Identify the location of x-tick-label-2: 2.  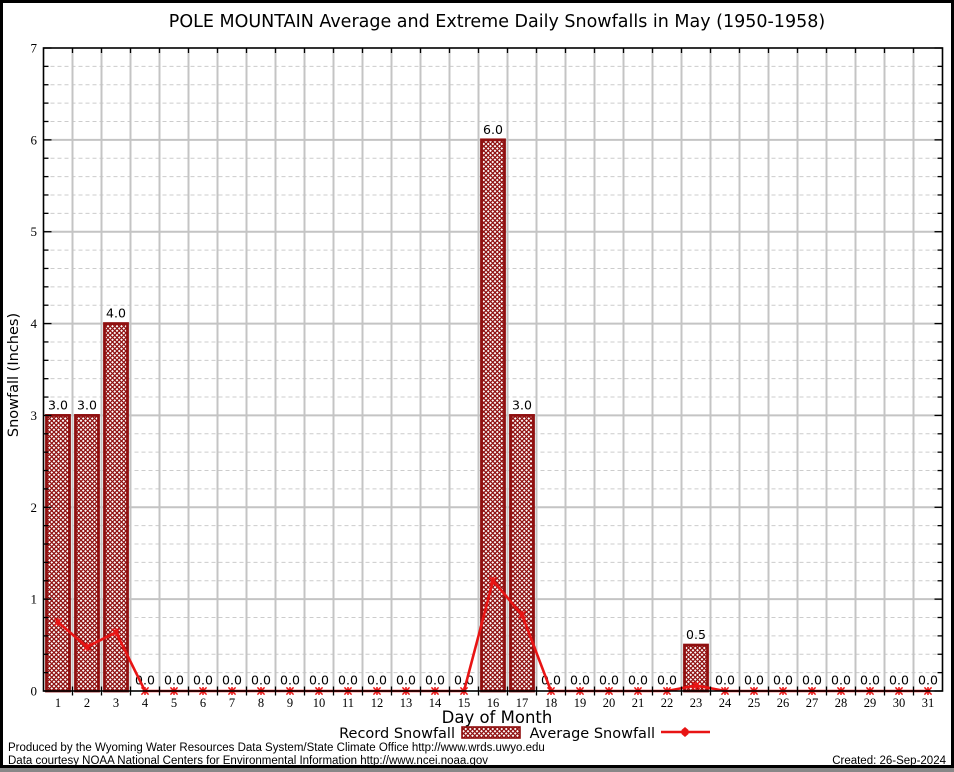
(87, 703).